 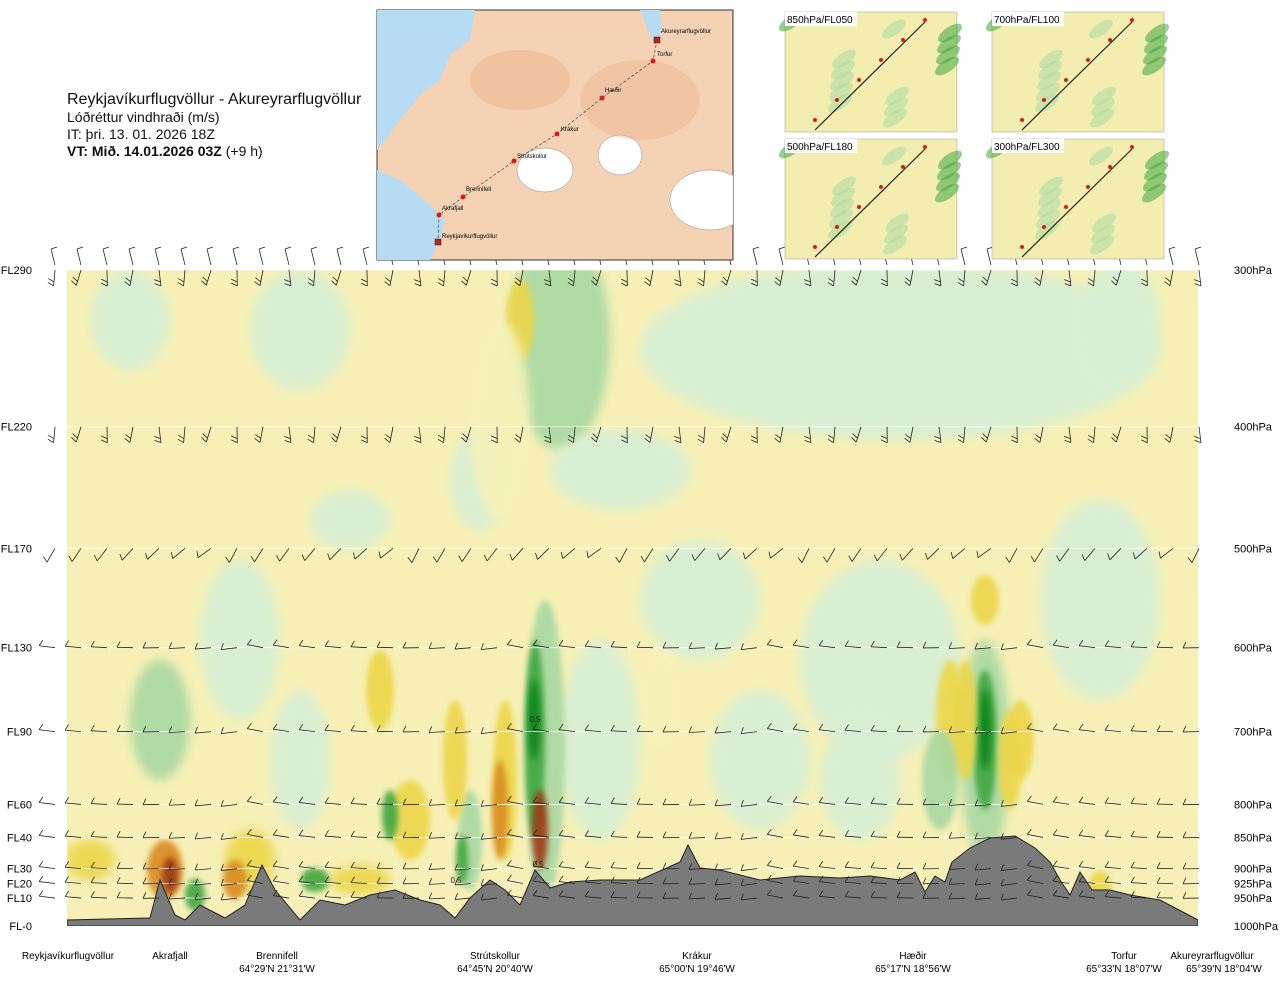 I want to click on level-map-point, so click(x=1066, y=80).